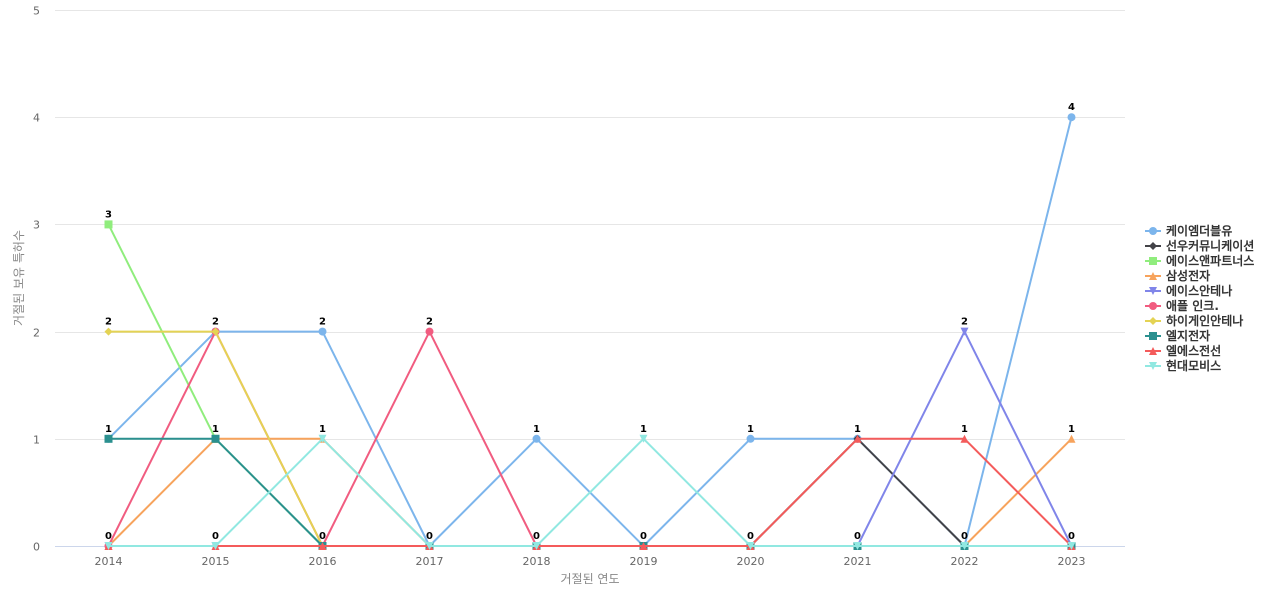  Describe the element at coordinates (1193, 365) in the screenshot. I see `legend-label: 현대모비스` at that location.